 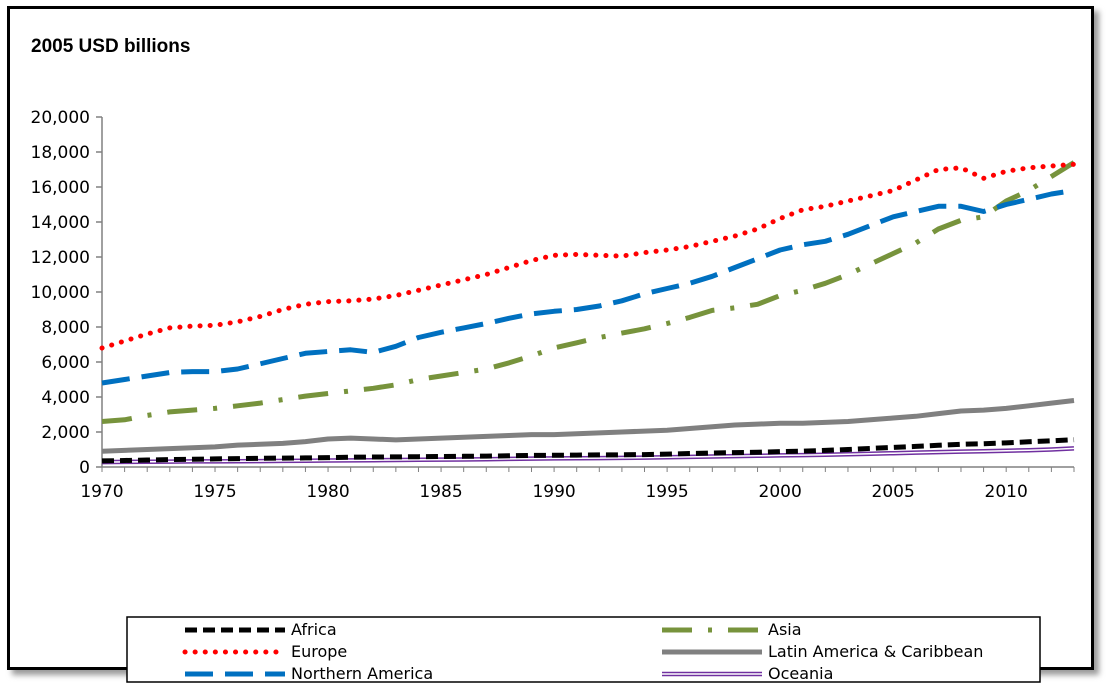 I want to click on y-tick-label: 14,000, so click(x=60, y=223).